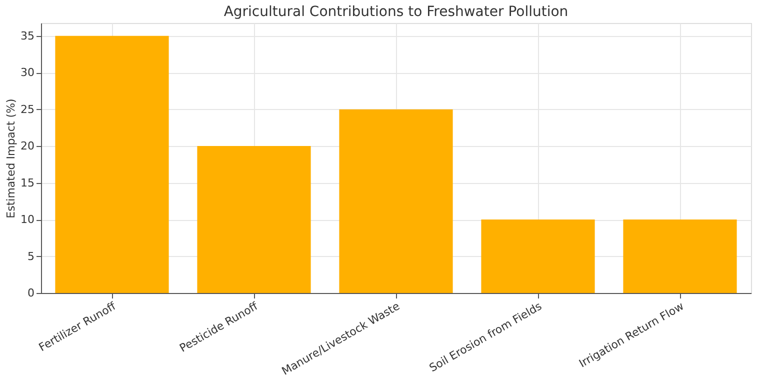  I want to click on y-tick-label: 10, so click(27, 219).